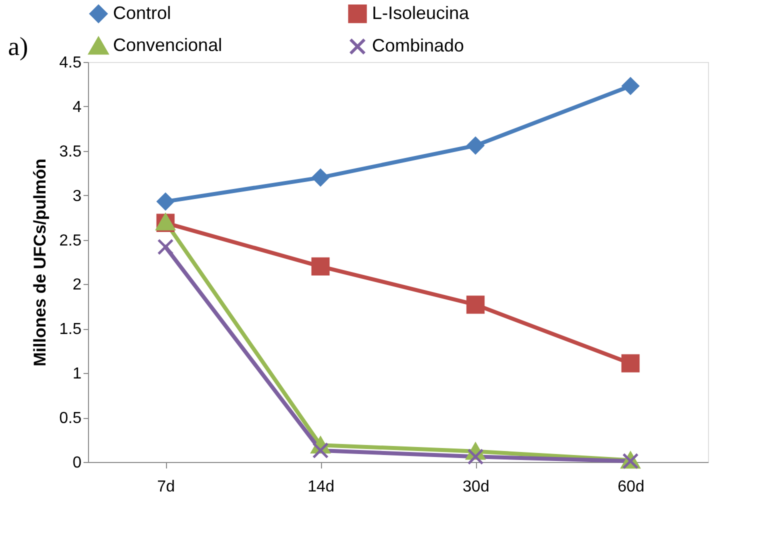 The width and height of the screenshot is (758, 546). Describe the element at coordinates (70, 151) in the screenshot. I see `y-tick-label: 3.5` at that location.